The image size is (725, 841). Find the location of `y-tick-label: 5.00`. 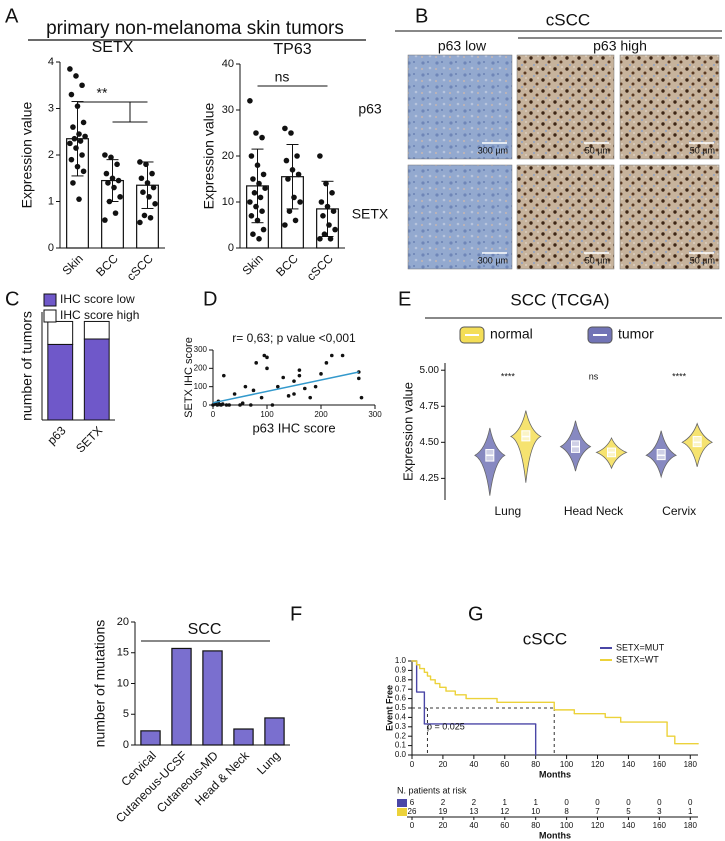

y-tick-label: 5.00 is located at coordinates (430, 370).